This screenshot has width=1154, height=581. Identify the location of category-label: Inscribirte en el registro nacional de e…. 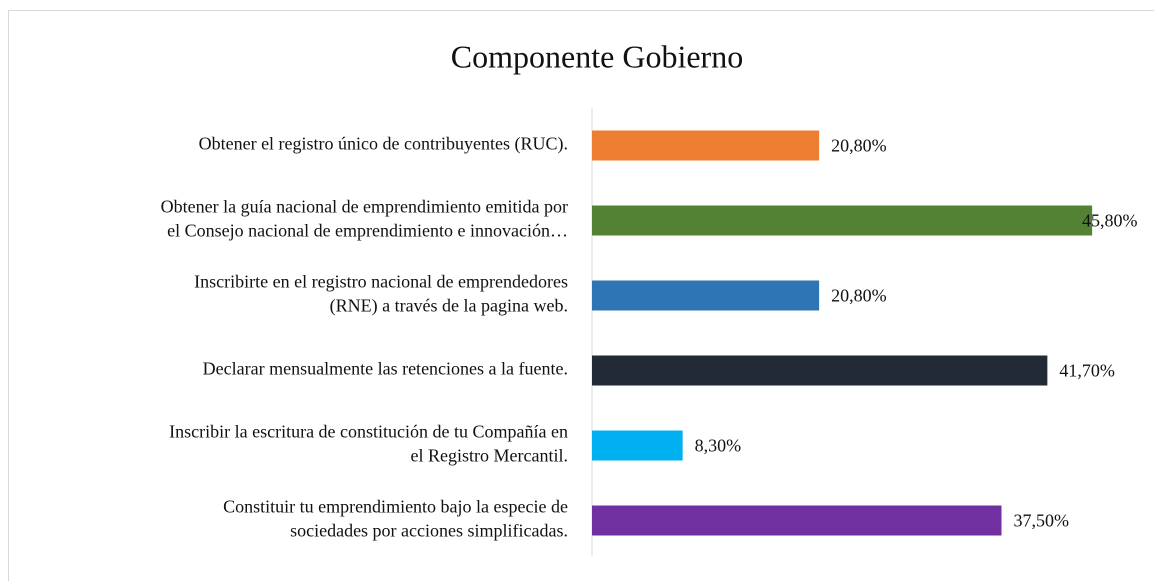
(381, 282).